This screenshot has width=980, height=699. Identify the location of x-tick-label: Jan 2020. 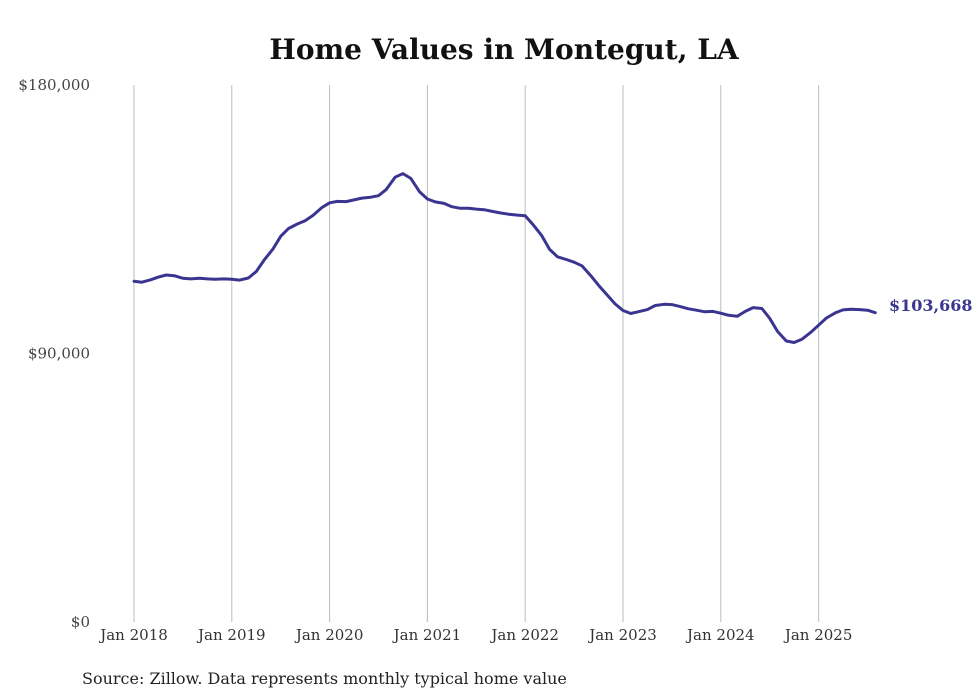
(329, 635).